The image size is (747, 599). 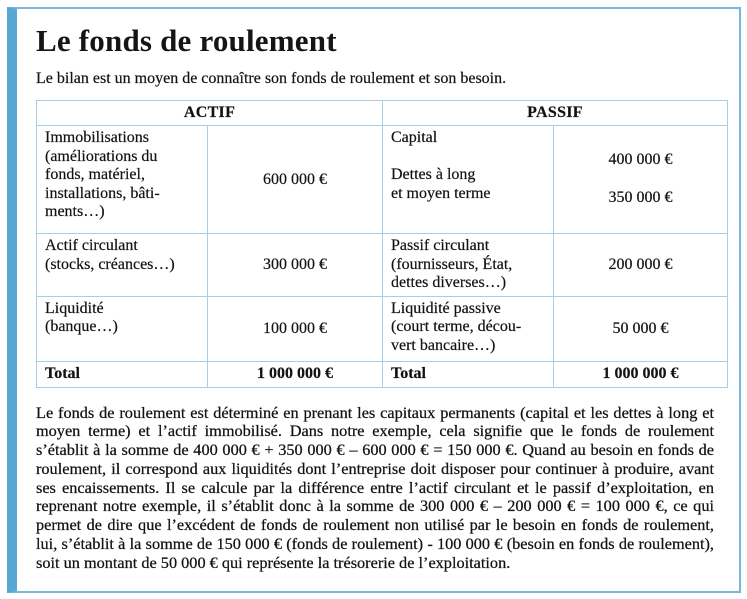 What do you see at coordinates (295, 179) in the screenshot?
I see `actif-immobilisations-value: 600 000 €` at bounding box center [295, 179].